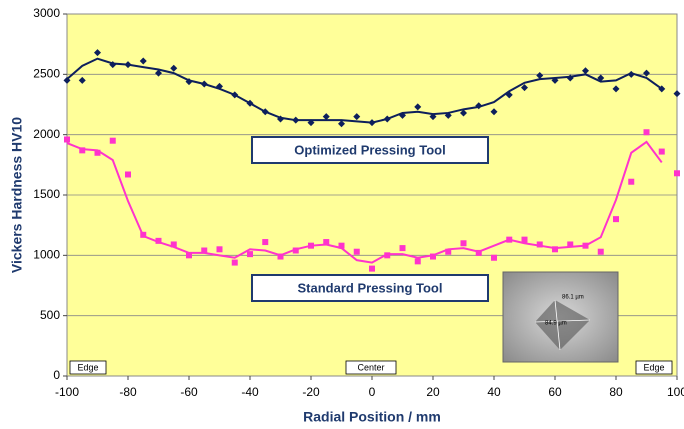 The width and height of the screenshot is (684, 429). I want to click on x-tick-label: 20, so click(433, 392).